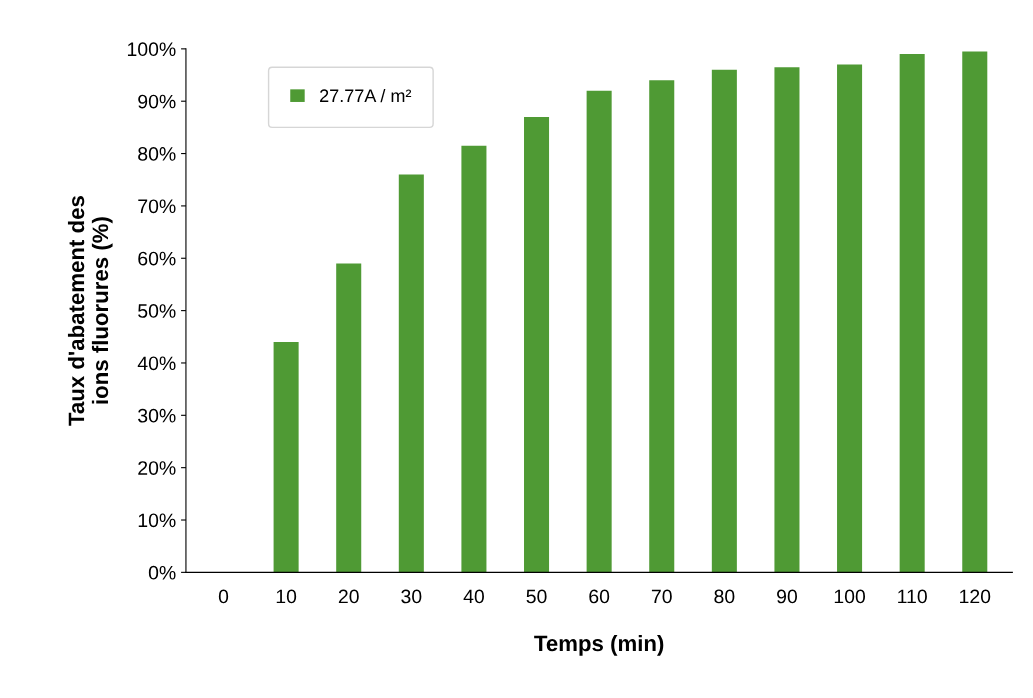  What do you see at coordinates (162, 572) in the screenshot?
I see `y-tick-label: 0%` at bounding box center [162, 572].